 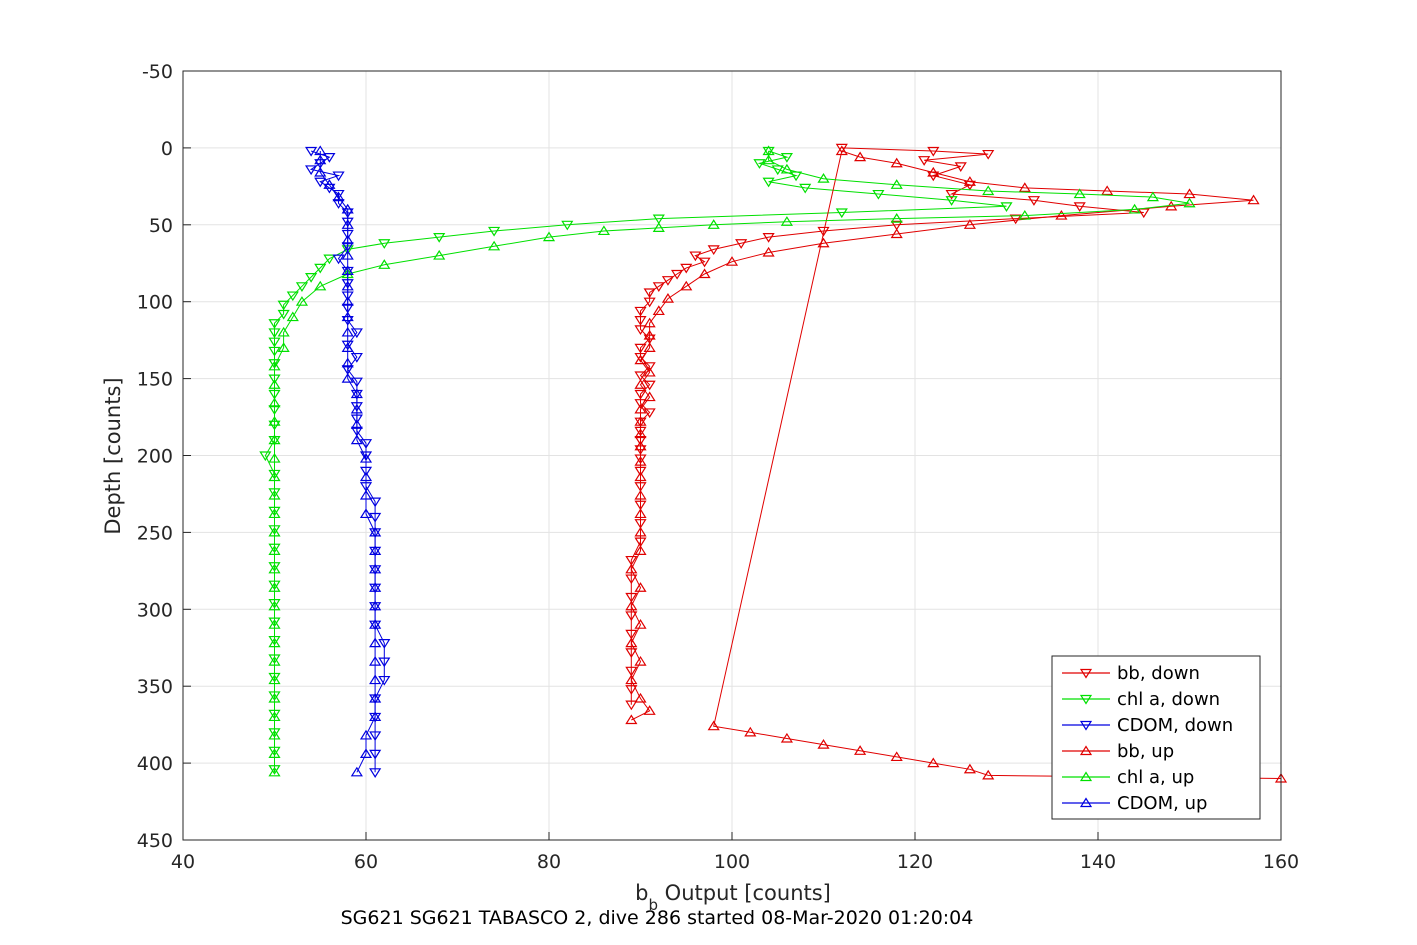 What do you see at coordinates (157, 72) in the screenshot?
I see `y-tick-label: -50` at bounding box center [157, 72].